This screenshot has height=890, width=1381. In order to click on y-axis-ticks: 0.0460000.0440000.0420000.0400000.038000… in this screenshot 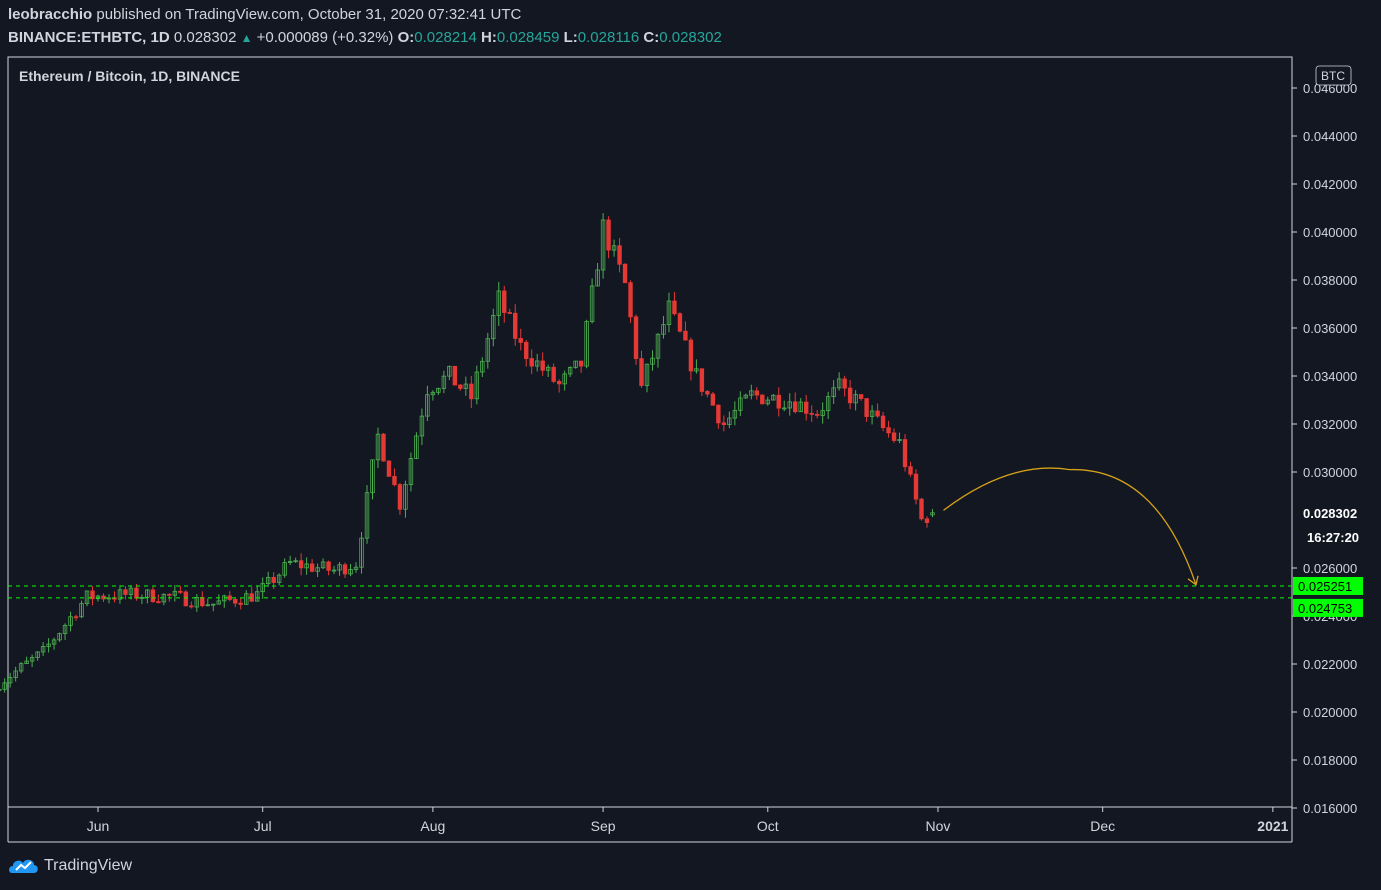, I will do `click(1324, 448)`.